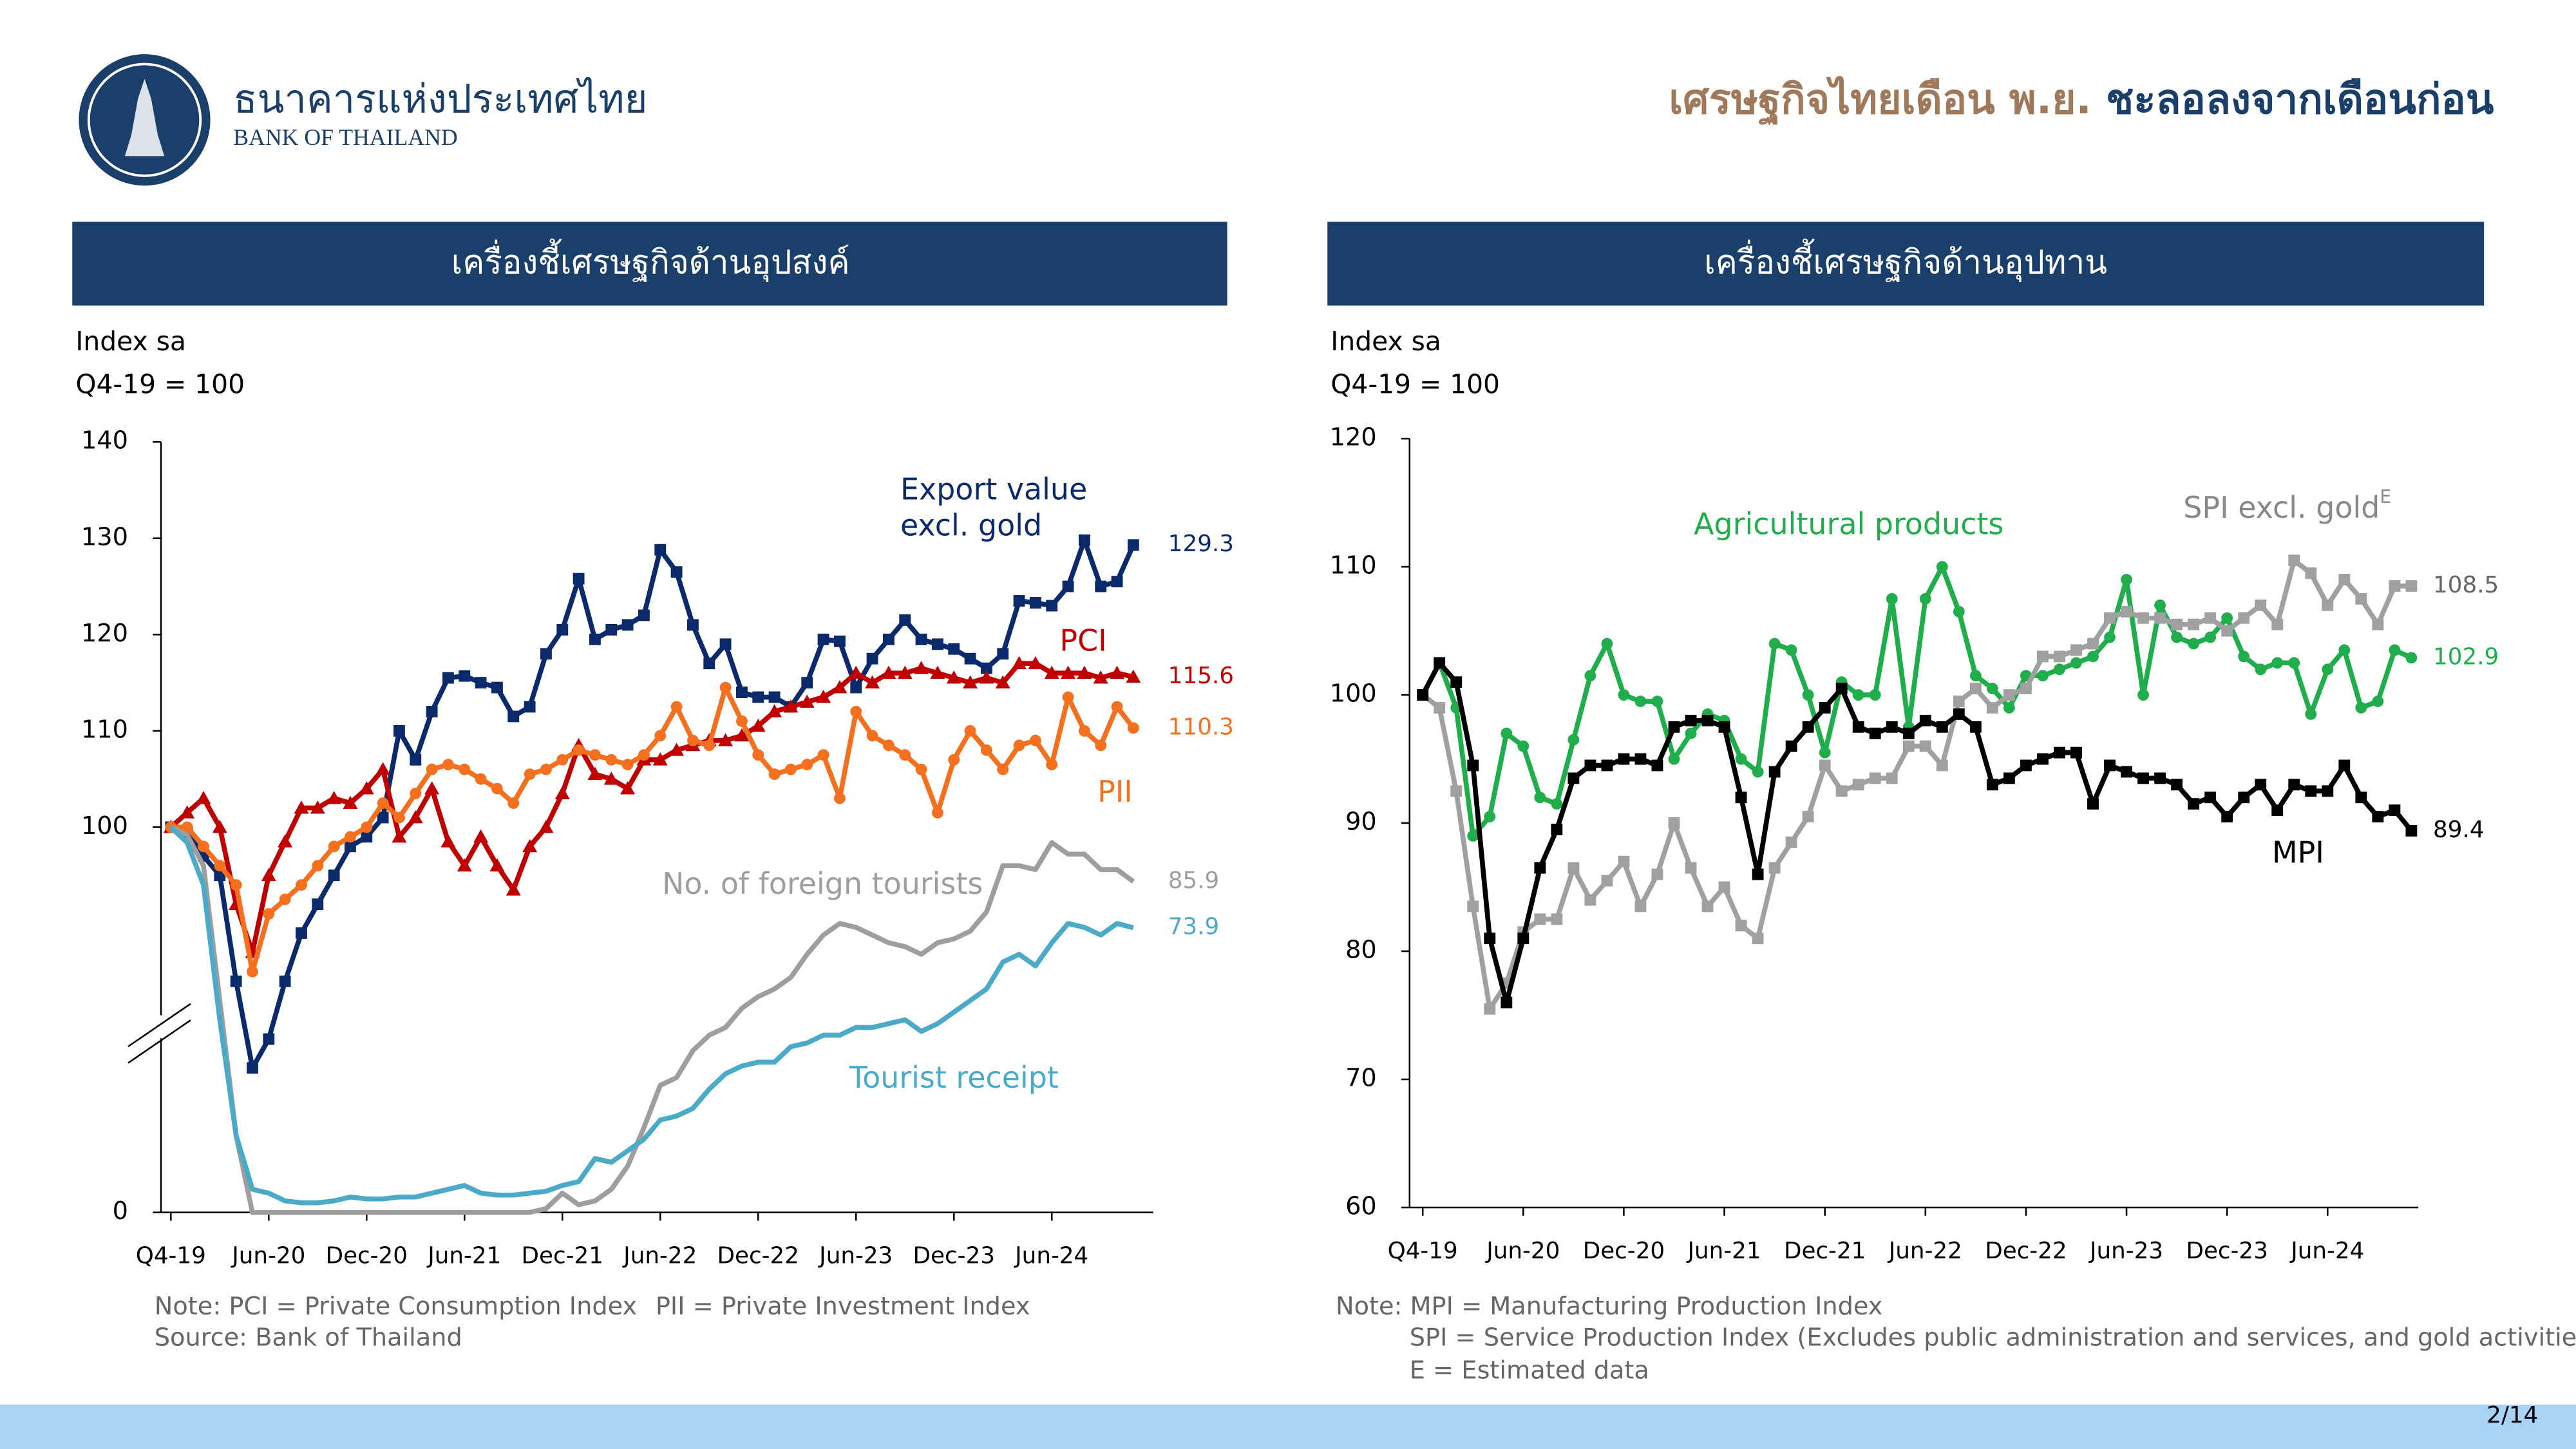 The height and width of the screenshot is (1449, 2576). What do you see at coordinates (1849, 523) in the screenshot?
I see `series-label-text: Agricultural products` at bounding box center [1849, 523].